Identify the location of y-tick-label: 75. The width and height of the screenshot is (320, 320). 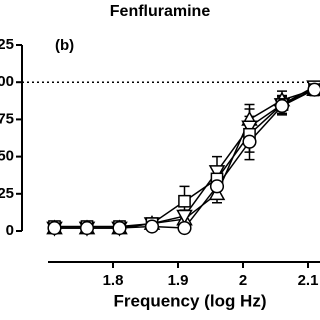
(7, 118).